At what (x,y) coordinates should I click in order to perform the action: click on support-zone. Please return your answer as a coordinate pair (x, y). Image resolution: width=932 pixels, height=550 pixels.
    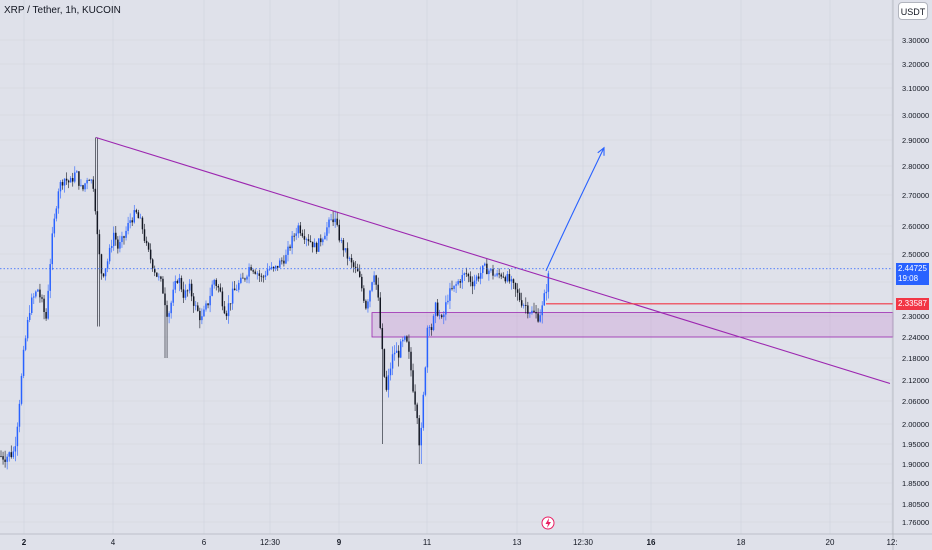
    Looking at the image, I should click on (632, 325).